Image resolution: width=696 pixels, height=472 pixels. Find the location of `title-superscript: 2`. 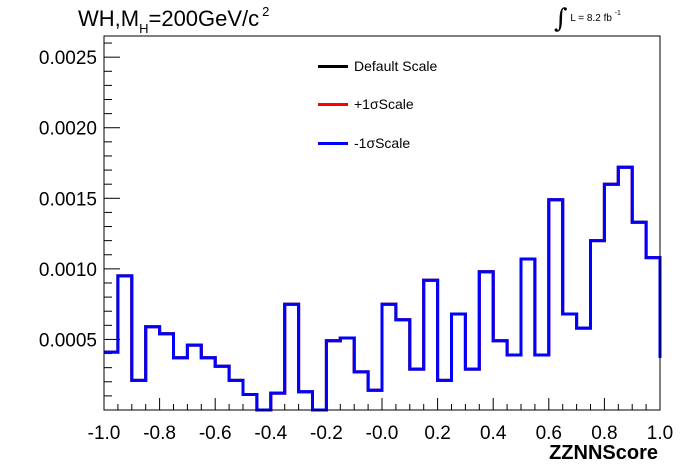

title-superscript: 2 is located at coordinates (266, 11).